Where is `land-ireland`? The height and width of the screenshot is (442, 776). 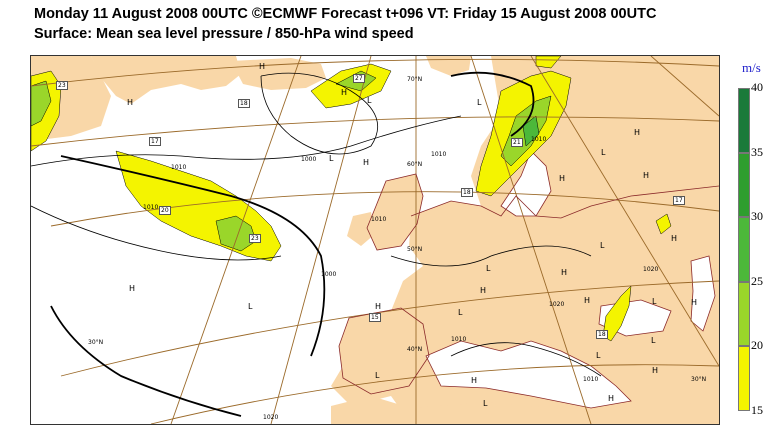
land-ireland is located at coordinates (361, 229).